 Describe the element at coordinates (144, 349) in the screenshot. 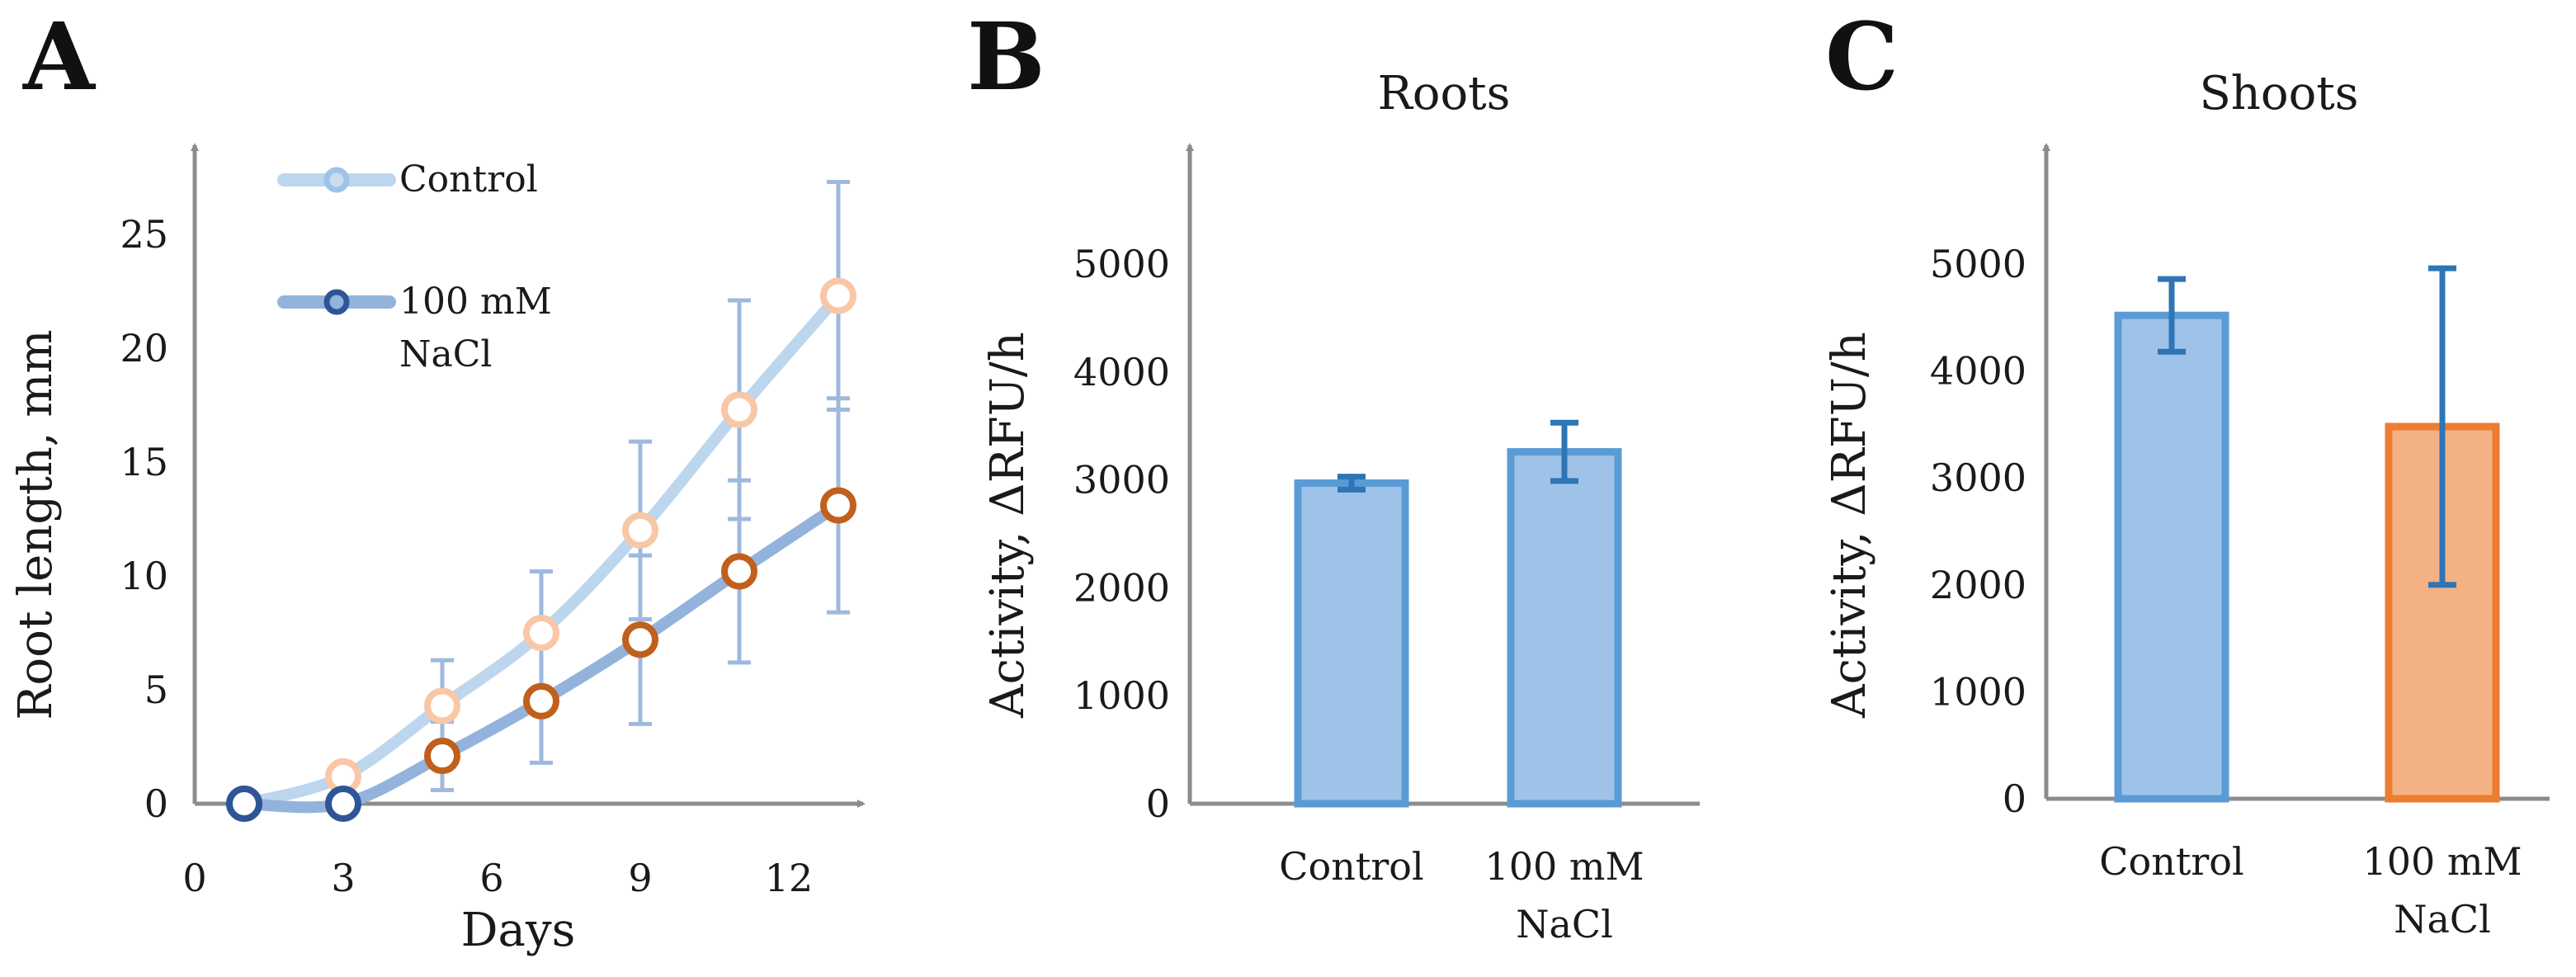

I see `panel-a-y-tick-label: 20` at that location.